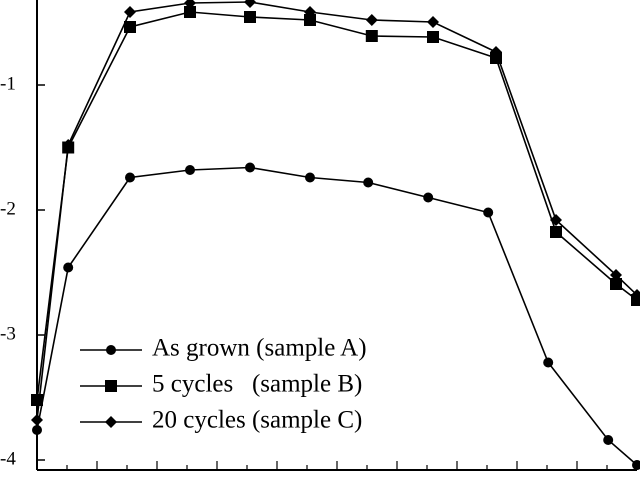  I want to click on legend-label: 5 cycles (sample B), so click(257, 384).